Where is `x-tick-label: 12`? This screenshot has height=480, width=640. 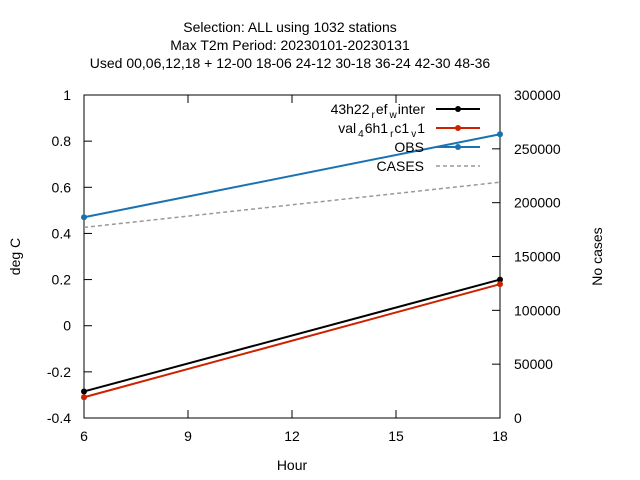 x-tick-label: 12 is located at coordinates (292, 436).